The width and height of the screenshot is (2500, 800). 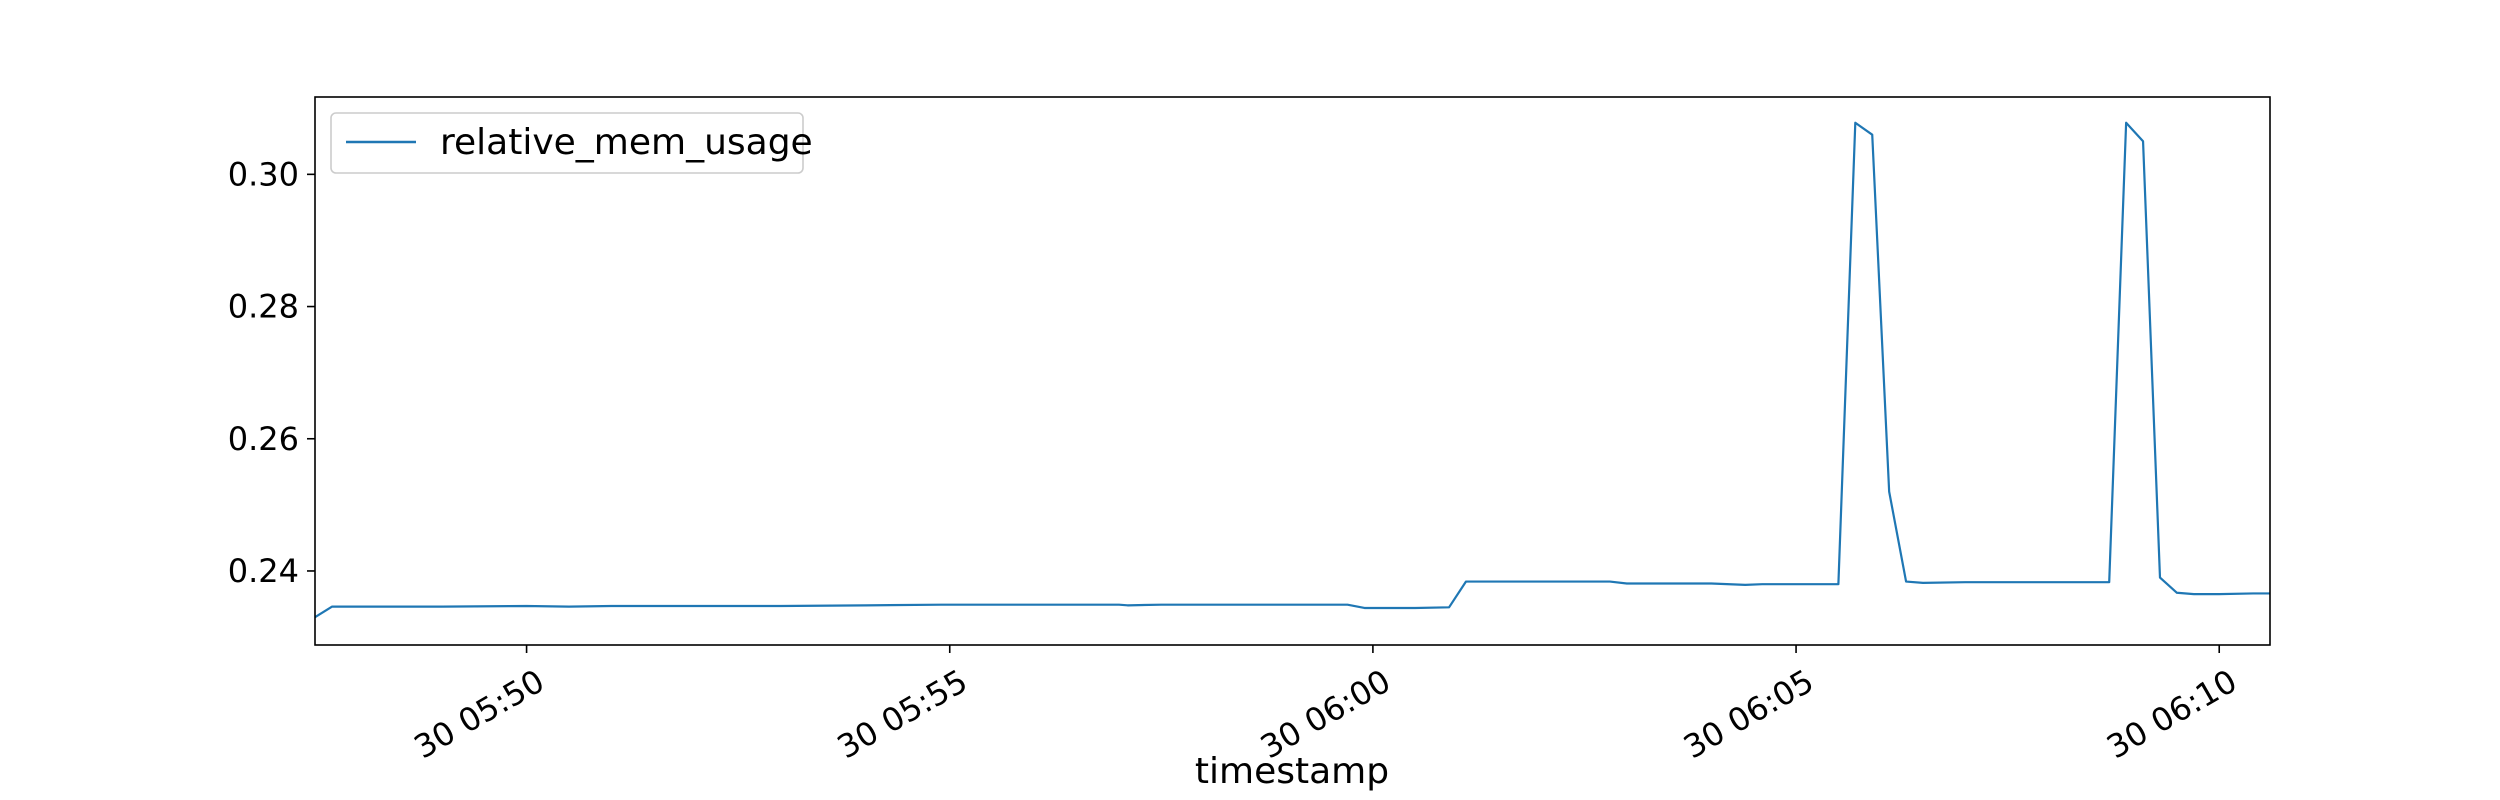 I want to click on x-axis: 30 05:50 30 05:55 30 06:00 30 06:05 30 06:10, so click(x=1325, y=705).